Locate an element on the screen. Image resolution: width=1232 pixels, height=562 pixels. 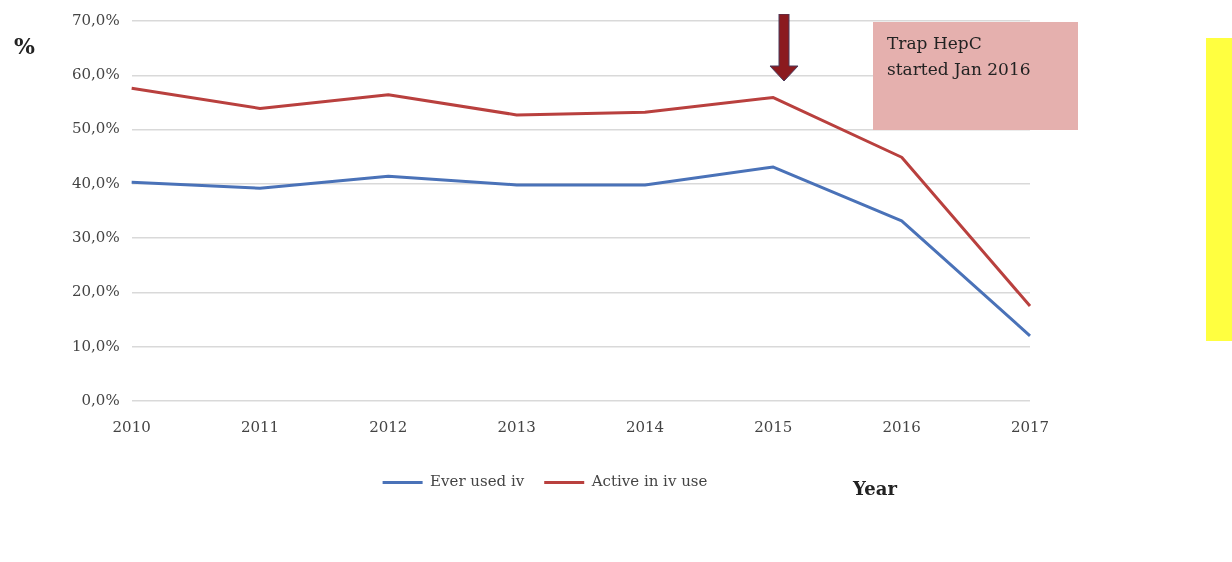
legend-label: Active in iv use is located at coordinates (649, 481).